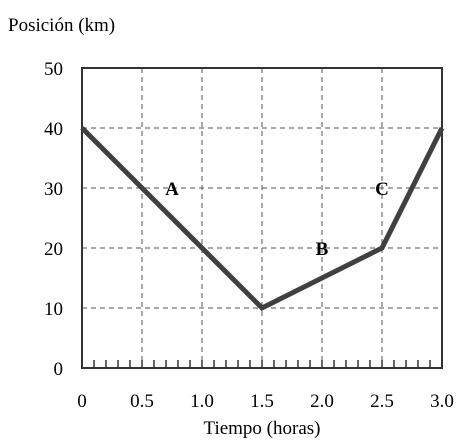 This screenshot has width=459, height=441. Describe the element at coordinates (82, 401) in the screenshot. I see `x-tick-label: 0` at that location.